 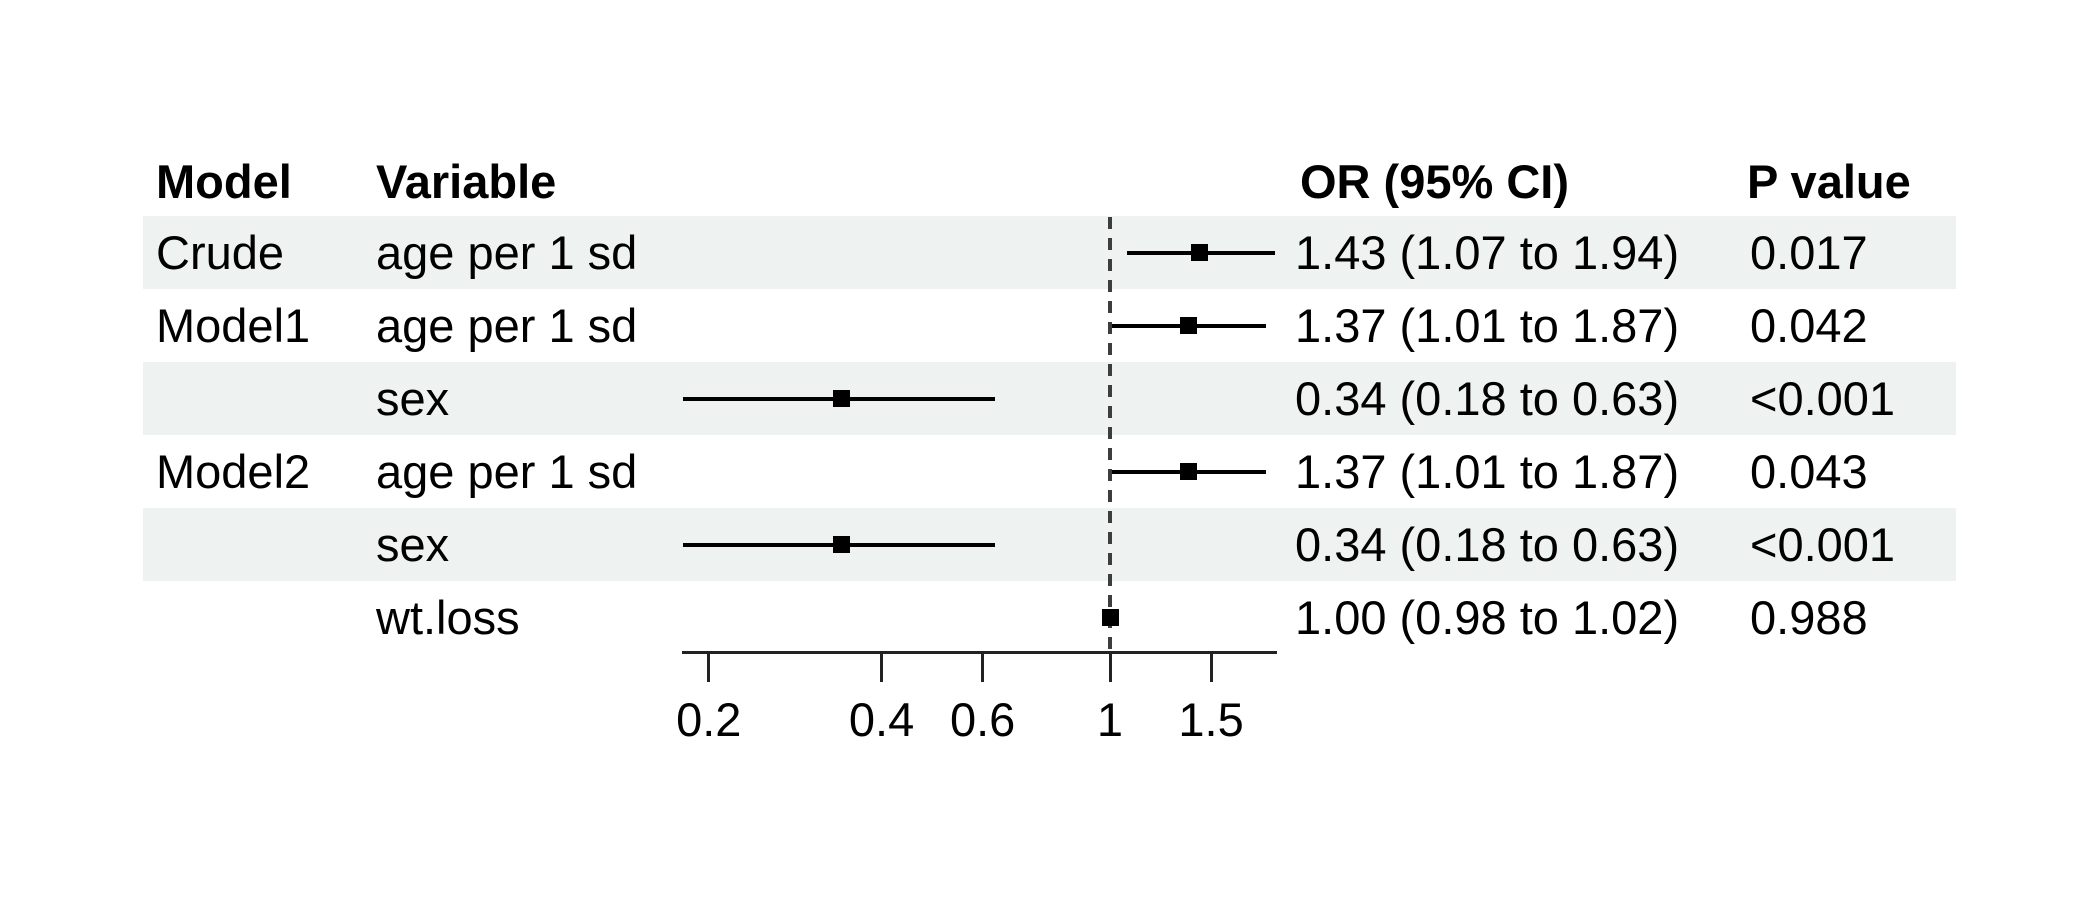 I want to click on cell-model: Model1, so click(x=233, y=325).